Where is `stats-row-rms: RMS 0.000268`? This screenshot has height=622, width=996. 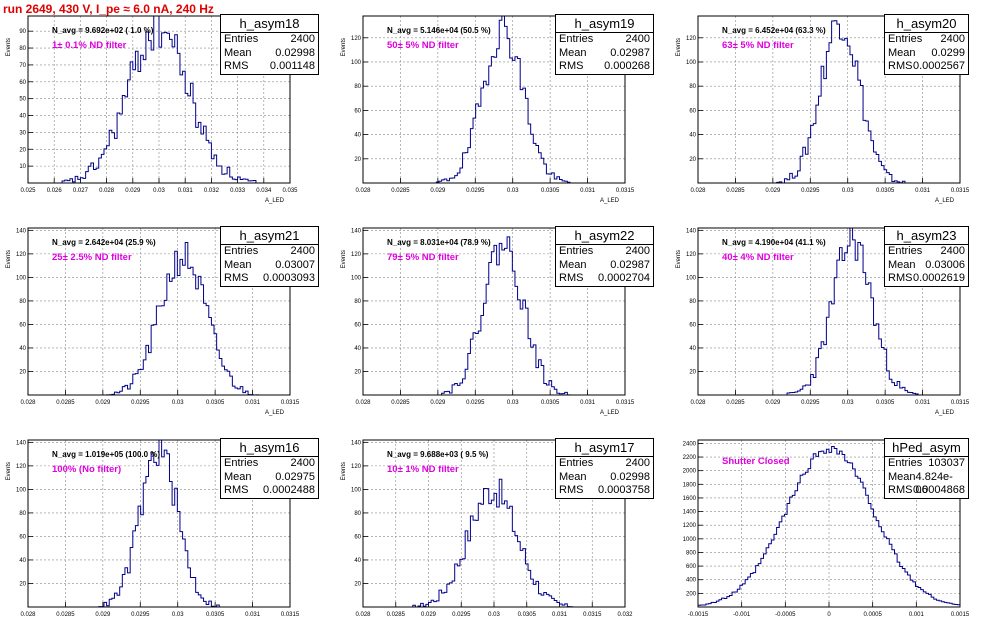 stats-row-rms: RMS 0.000268 is located at coordinates (604, 67).